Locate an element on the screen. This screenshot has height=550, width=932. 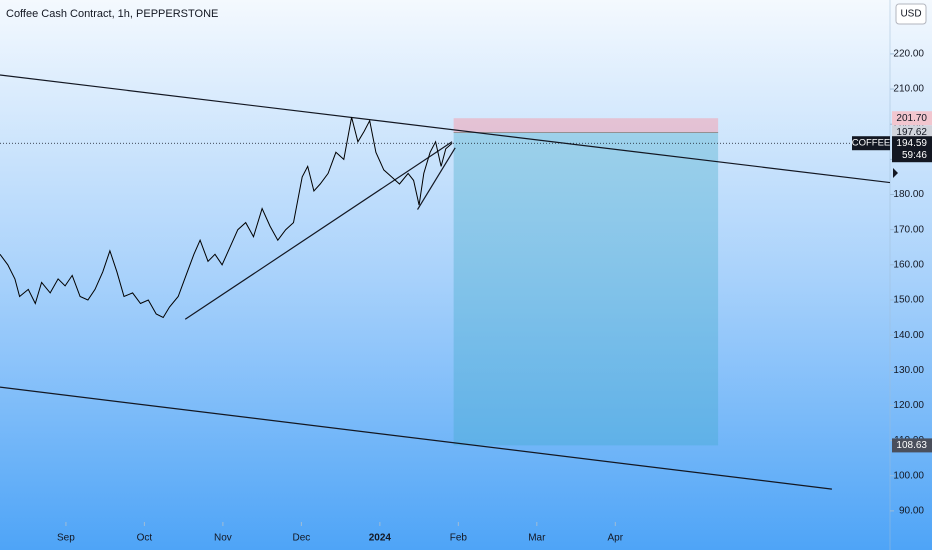
chart-title: Coffee Cash Contract, 1h, PEPPERSTONE is located at coordinates (112, 14).